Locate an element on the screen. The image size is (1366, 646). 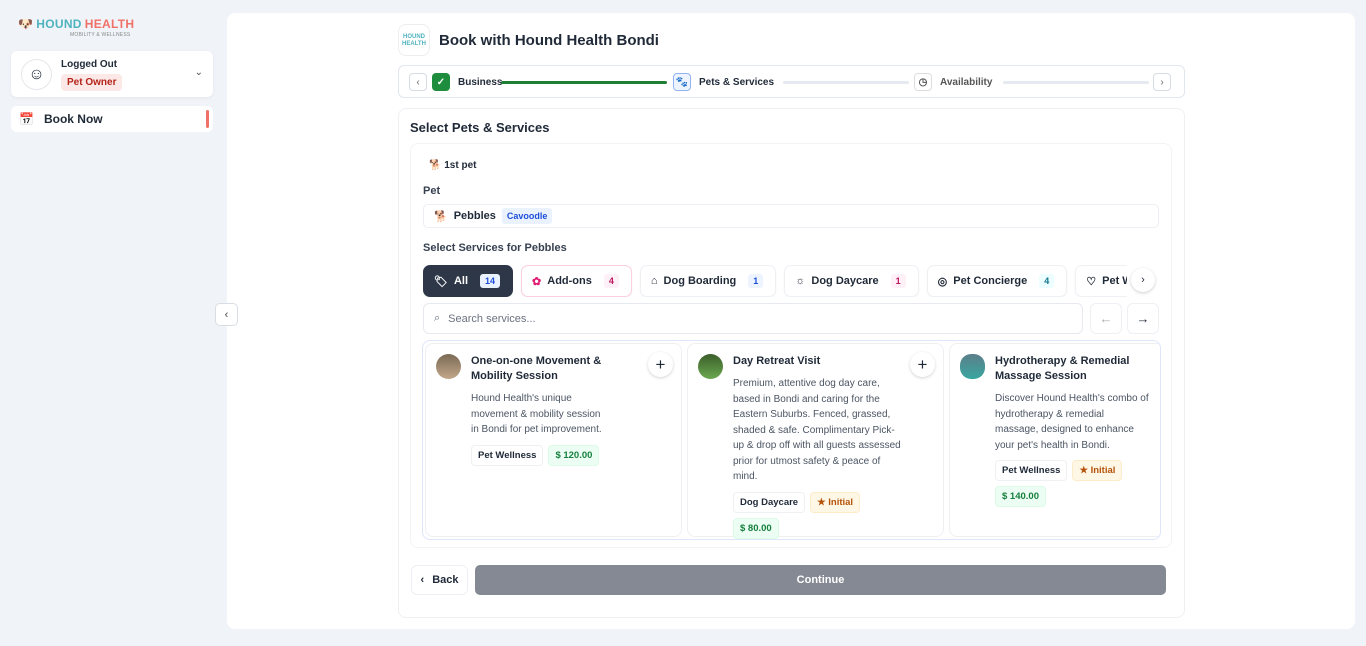
smiley-avatar-icon: ☺ is located at coordinates (36, 74).